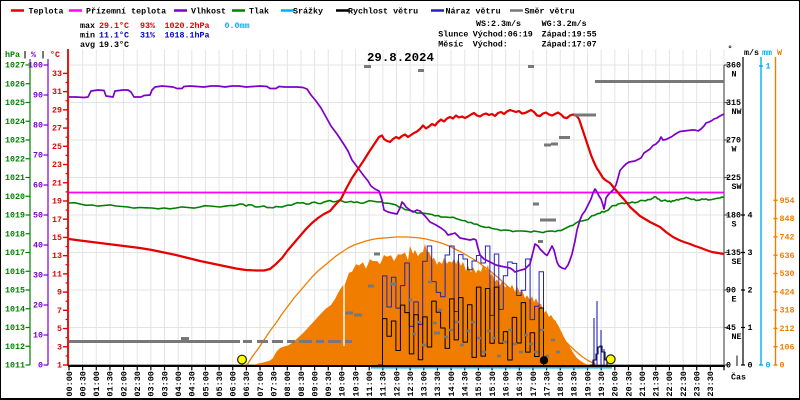  Describe the element at coordinates (734, 150) in the screenshot. I see `svg-text: W` at that location.